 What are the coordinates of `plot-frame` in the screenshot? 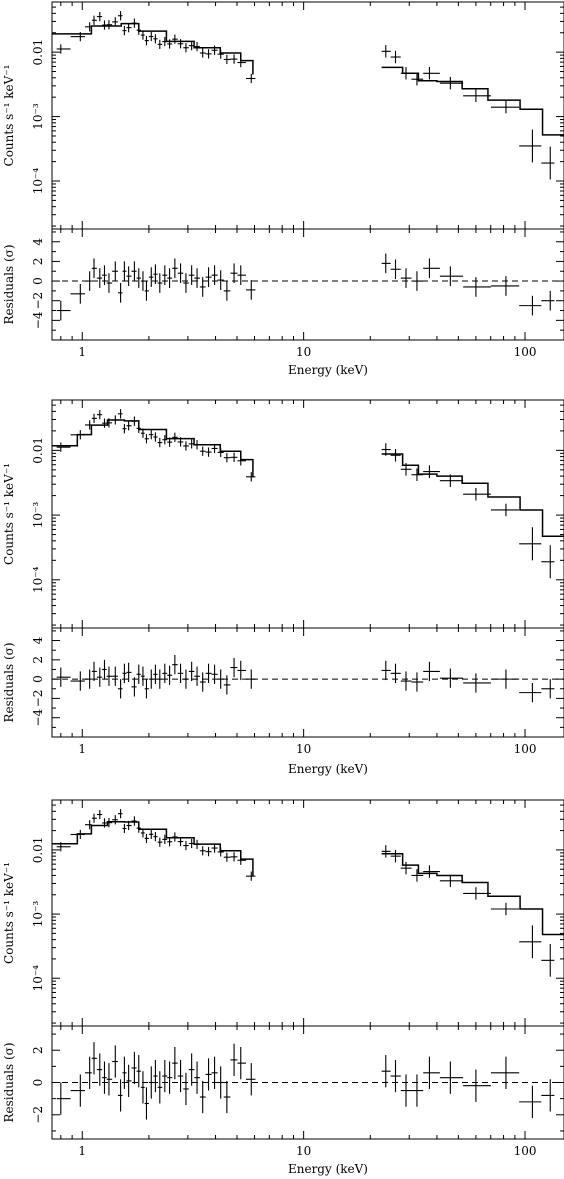 It's located at (307, 682).